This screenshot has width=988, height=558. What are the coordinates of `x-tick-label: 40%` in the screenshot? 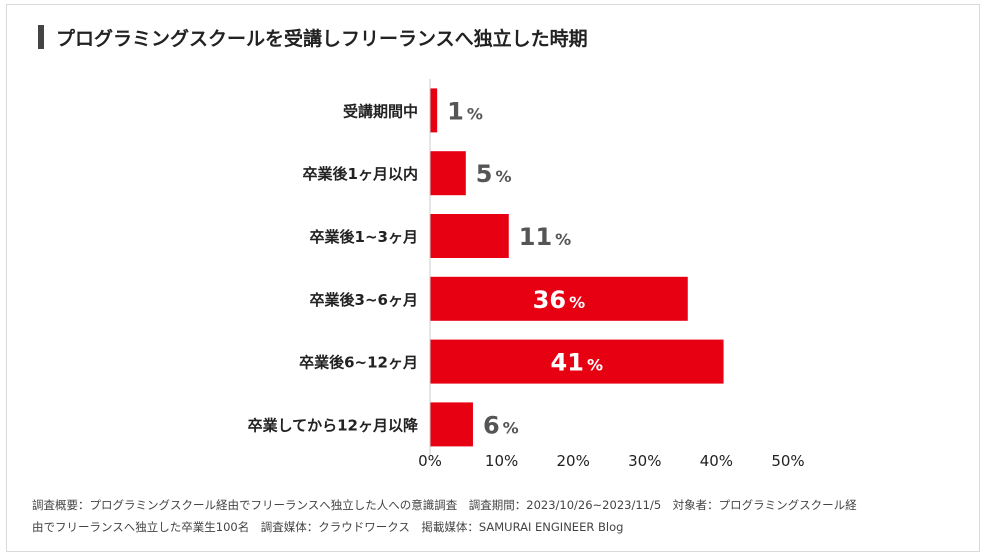 It's located at (716, 461).